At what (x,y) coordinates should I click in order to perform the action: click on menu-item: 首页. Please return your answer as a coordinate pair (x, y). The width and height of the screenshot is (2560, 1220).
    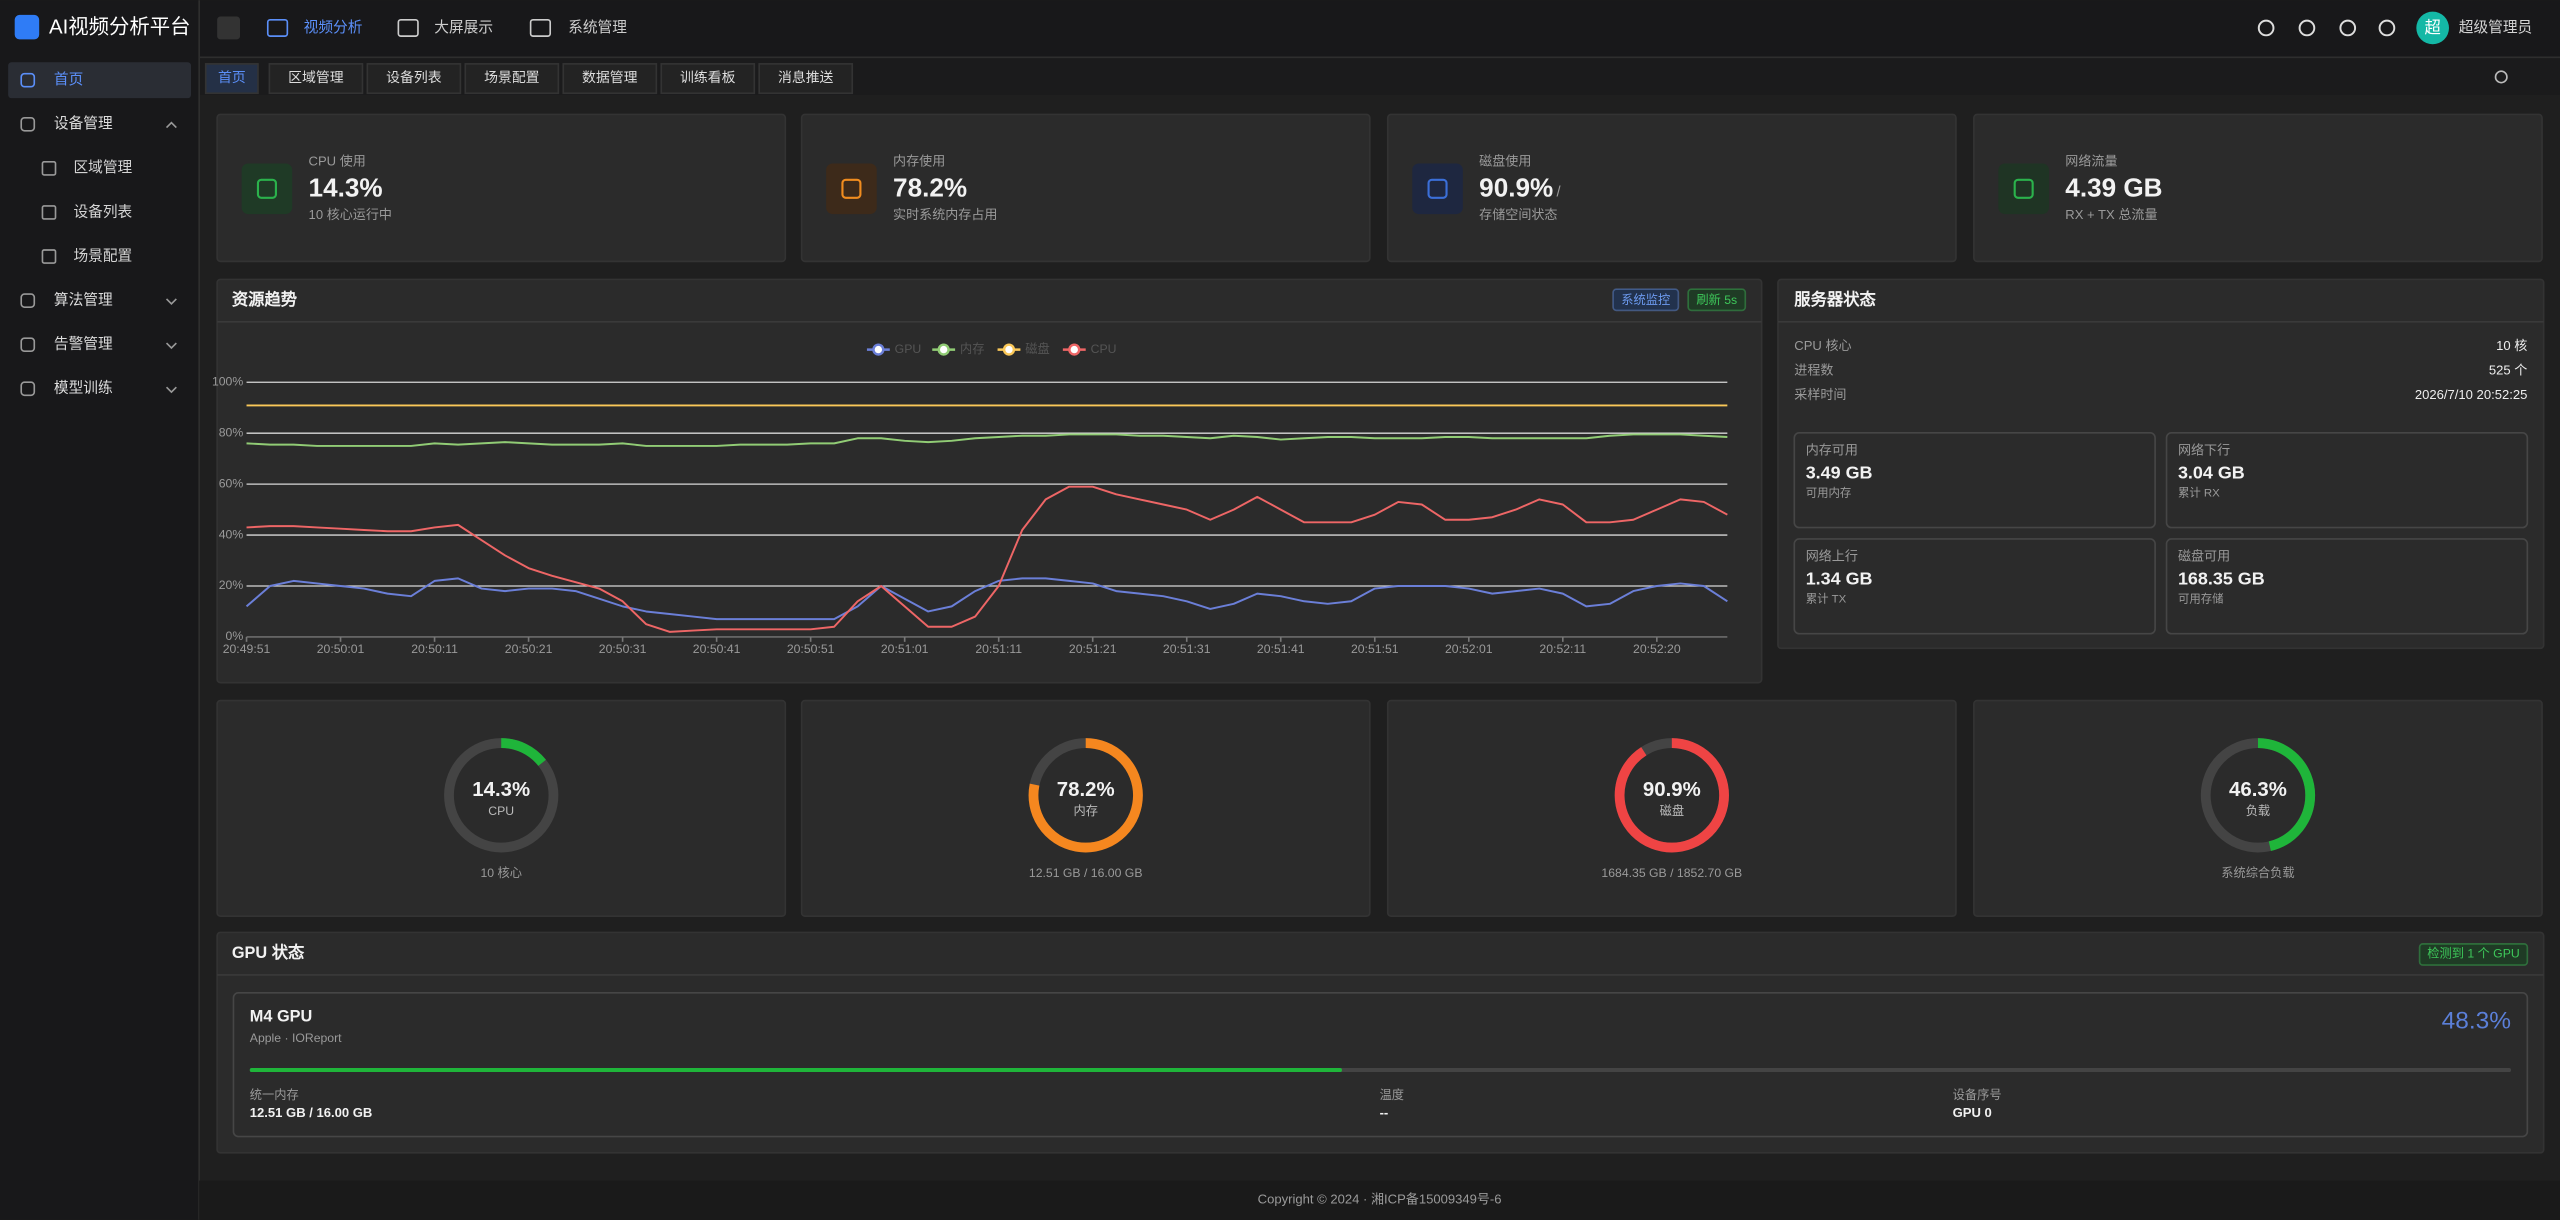
    Looking at the image, I should click on (68, 79).